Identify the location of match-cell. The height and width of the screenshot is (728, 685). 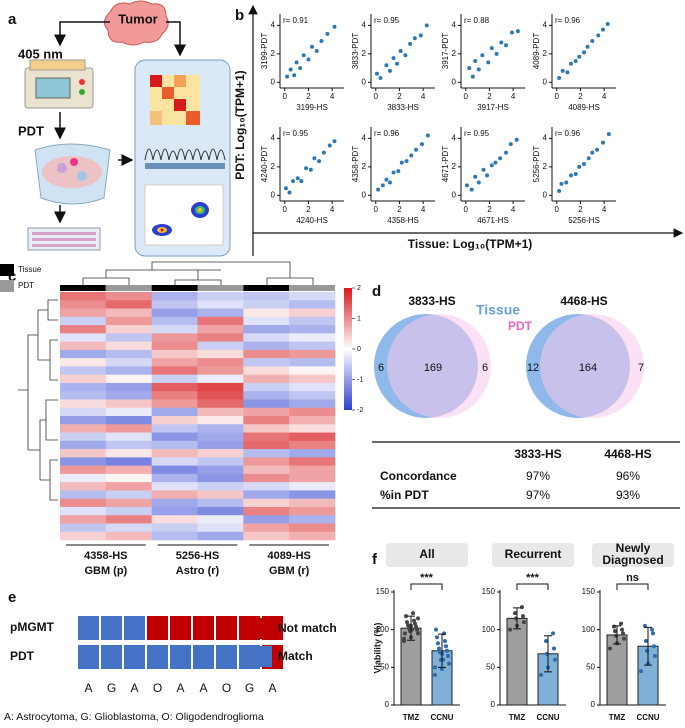
(203, 628).